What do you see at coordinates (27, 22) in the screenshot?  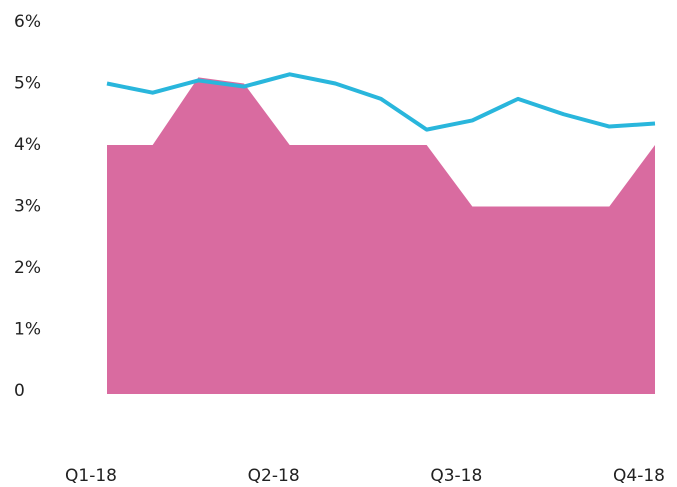 I see `y-tick-label: 6%` at bounding box center [27, 22].